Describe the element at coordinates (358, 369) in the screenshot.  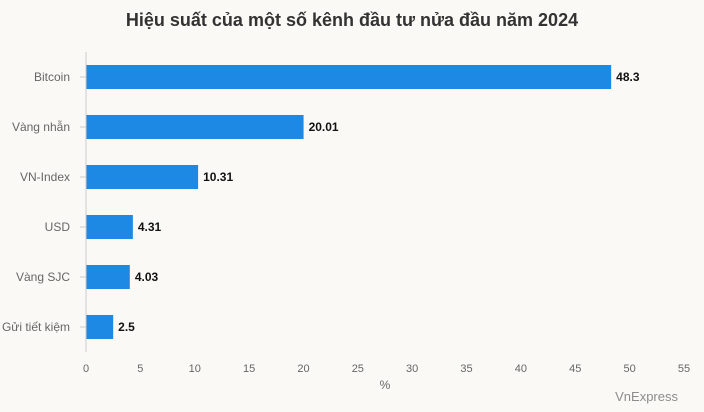
I see `x-tick-label: 25` at that location.